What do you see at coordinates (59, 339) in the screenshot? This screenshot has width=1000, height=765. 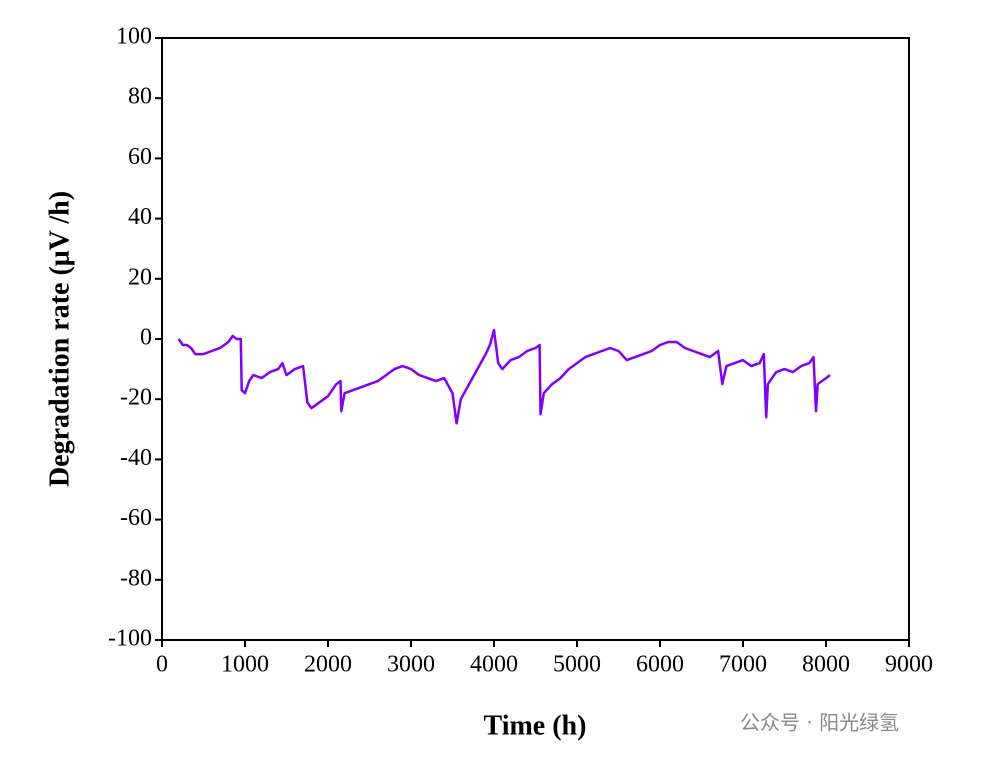 I see `y-axis-label: Degradation rate (μV /h)` at bounding box center [59, 339].